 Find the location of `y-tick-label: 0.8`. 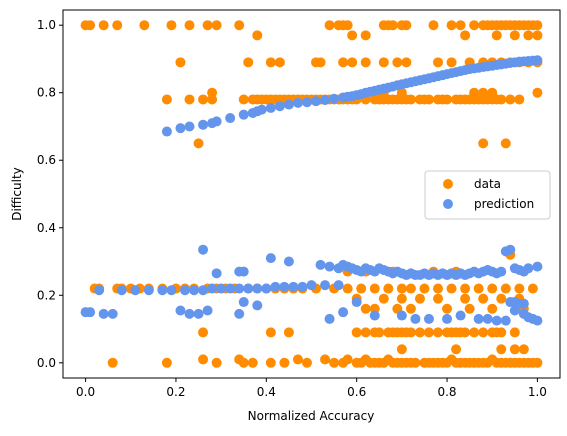

y-tick-label: 0.8 is located at coordinates (46, 93).